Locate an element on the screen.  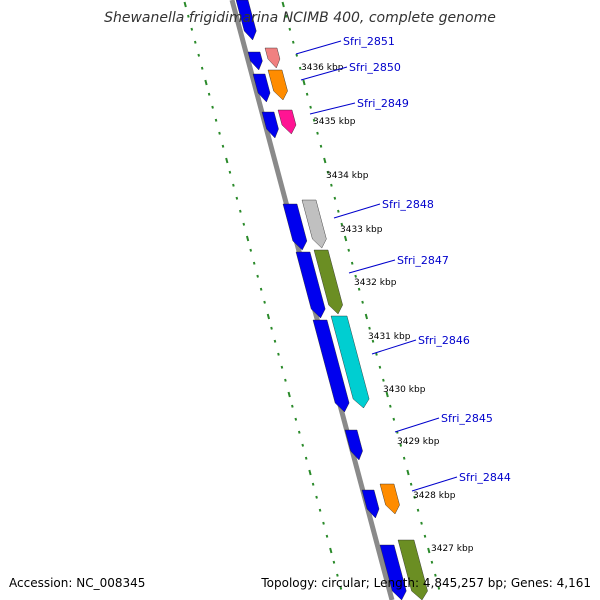
kbp-tick-label: 3428 kbp is located at coordinates (434, 496).